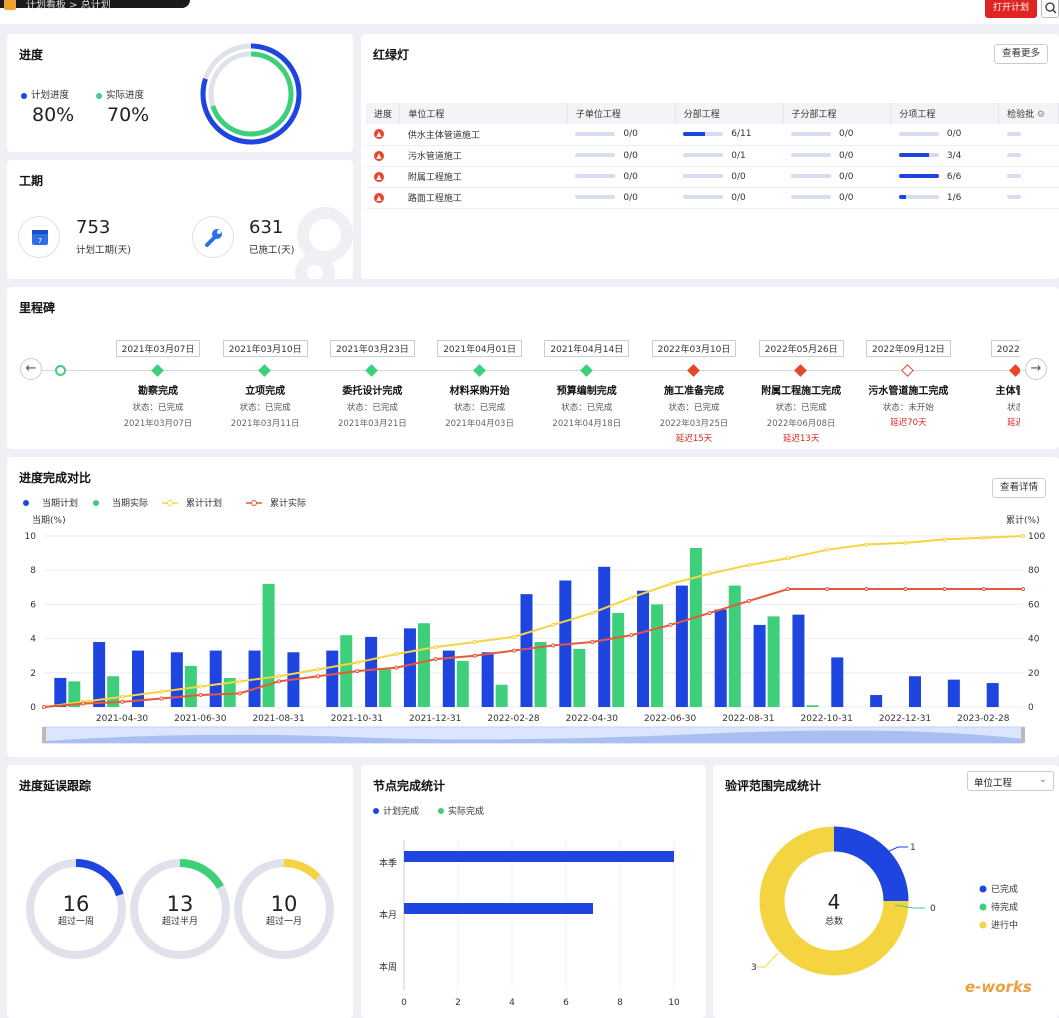  Describe the element at coordinates (694, 392) in the screenshot. I see `milestone-item: 2022年03月10日 施工准备完成 状态：已完成 2022年03月25日 延迟15天` at that location.